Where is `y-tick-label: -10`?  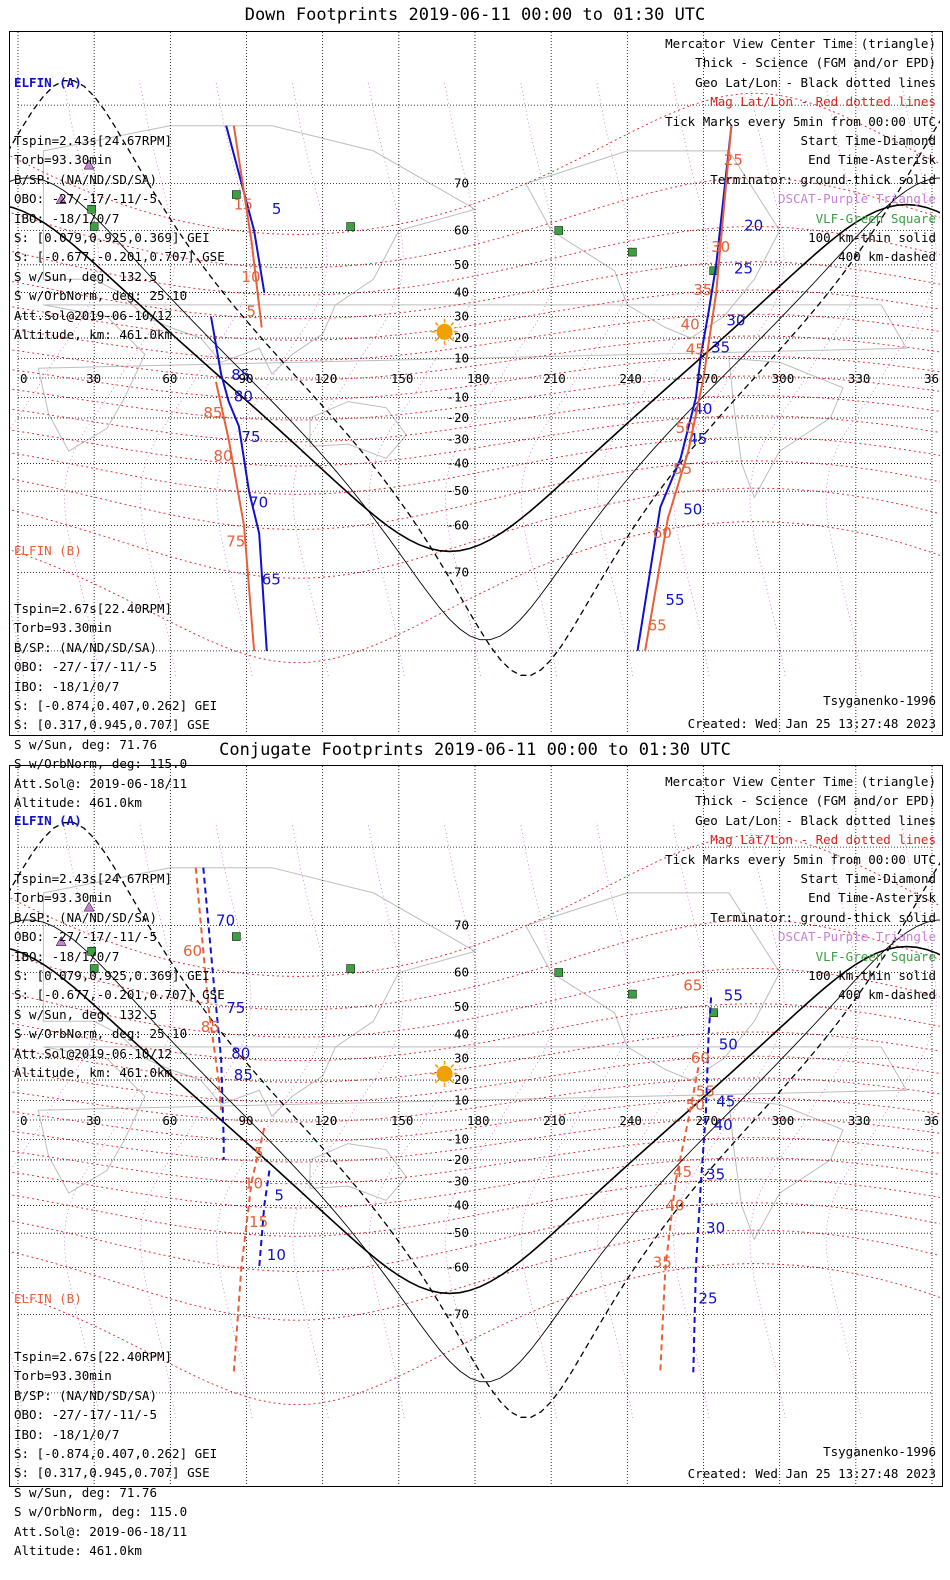
y-tick-label: -10 is located at coordinates (457, 397).